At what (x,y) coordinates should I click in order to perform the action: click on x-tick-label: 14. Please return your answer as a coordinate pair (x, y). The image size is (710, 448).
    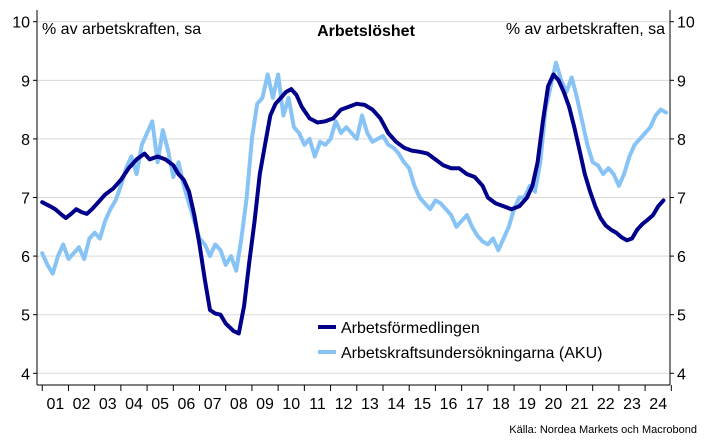
    Looking at the image, I should click on (396, 404).